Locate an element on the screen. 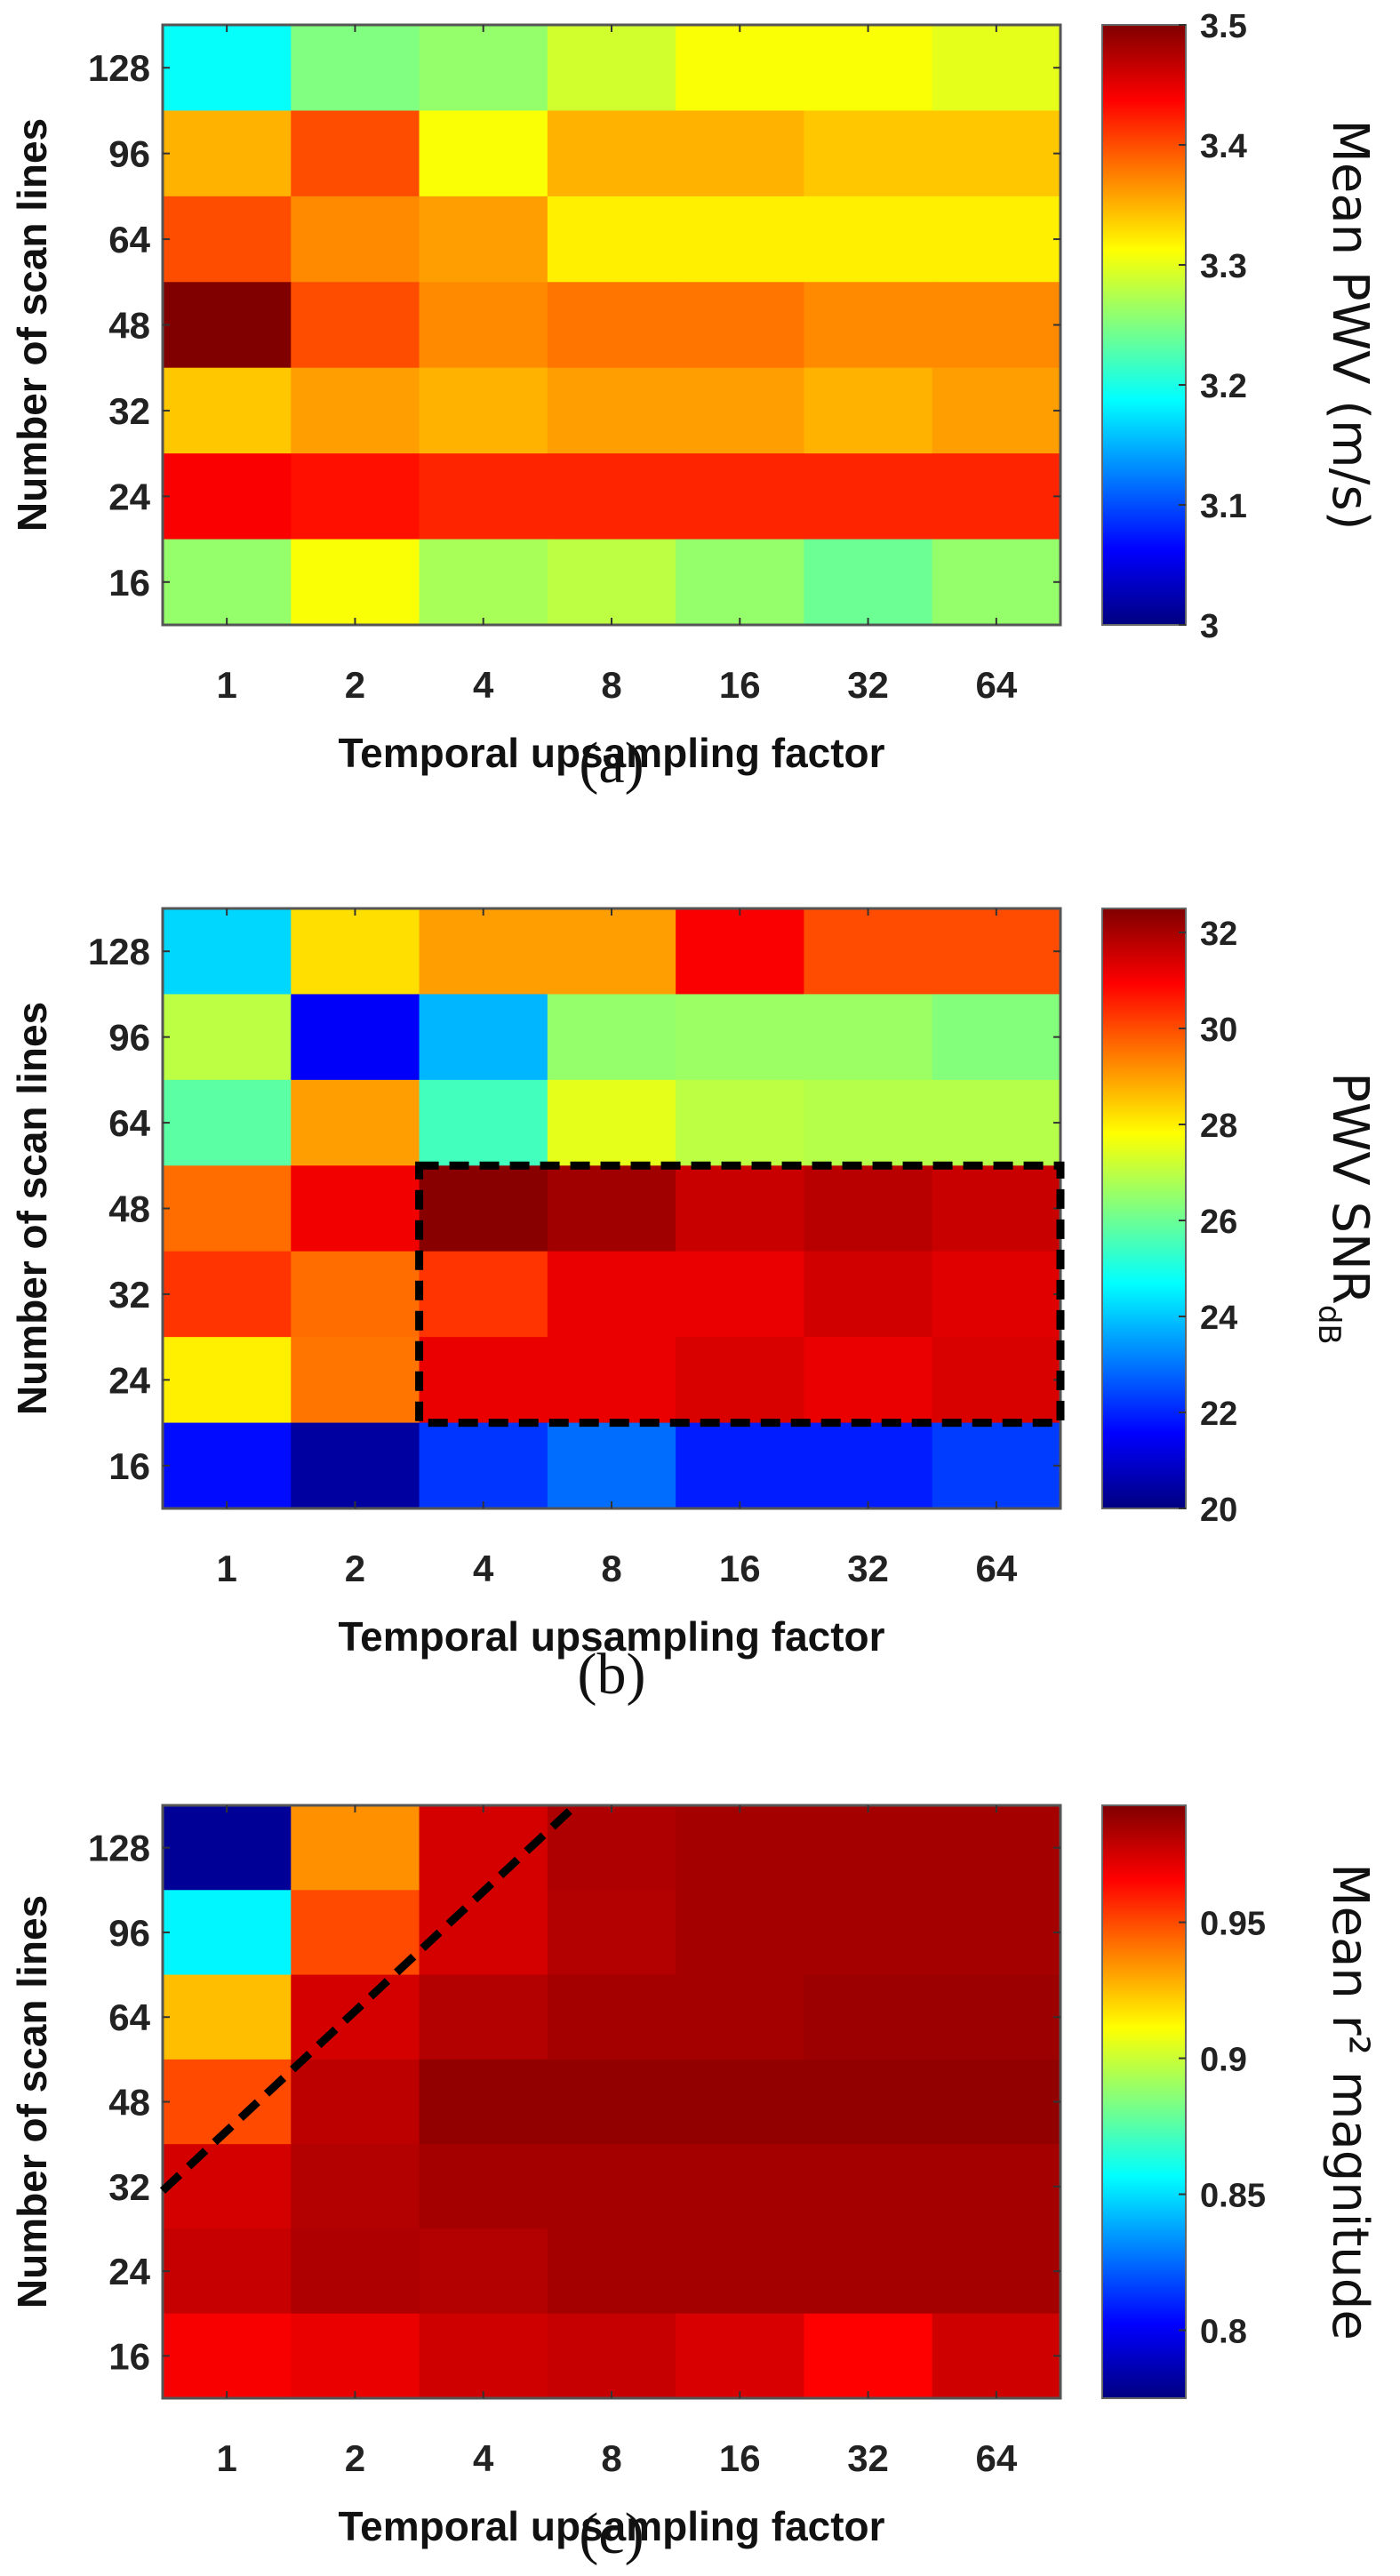 This screenshot has height=2576, width=1400. x-tick-label: 2 is located at coordinates (355, 2458).